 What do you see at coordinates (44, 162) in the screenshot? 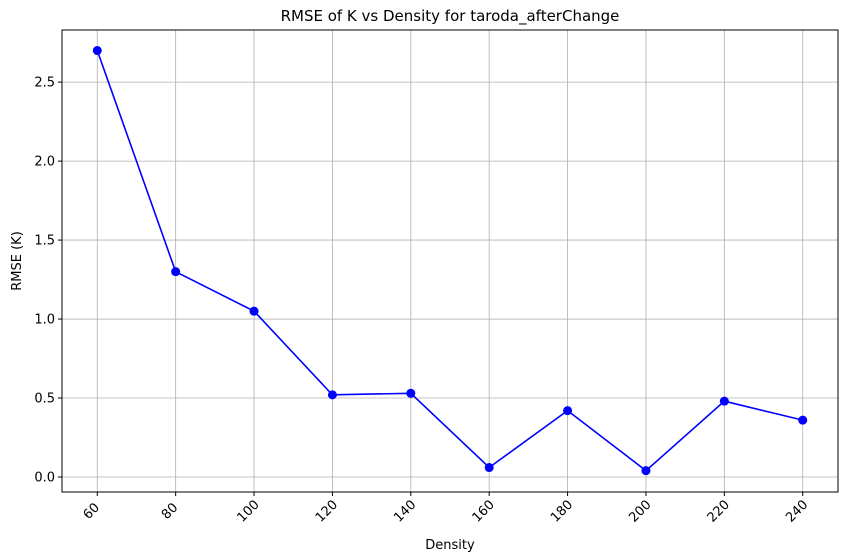
I see `y-tick-label: 2.0` at bounding box center [44, 162].